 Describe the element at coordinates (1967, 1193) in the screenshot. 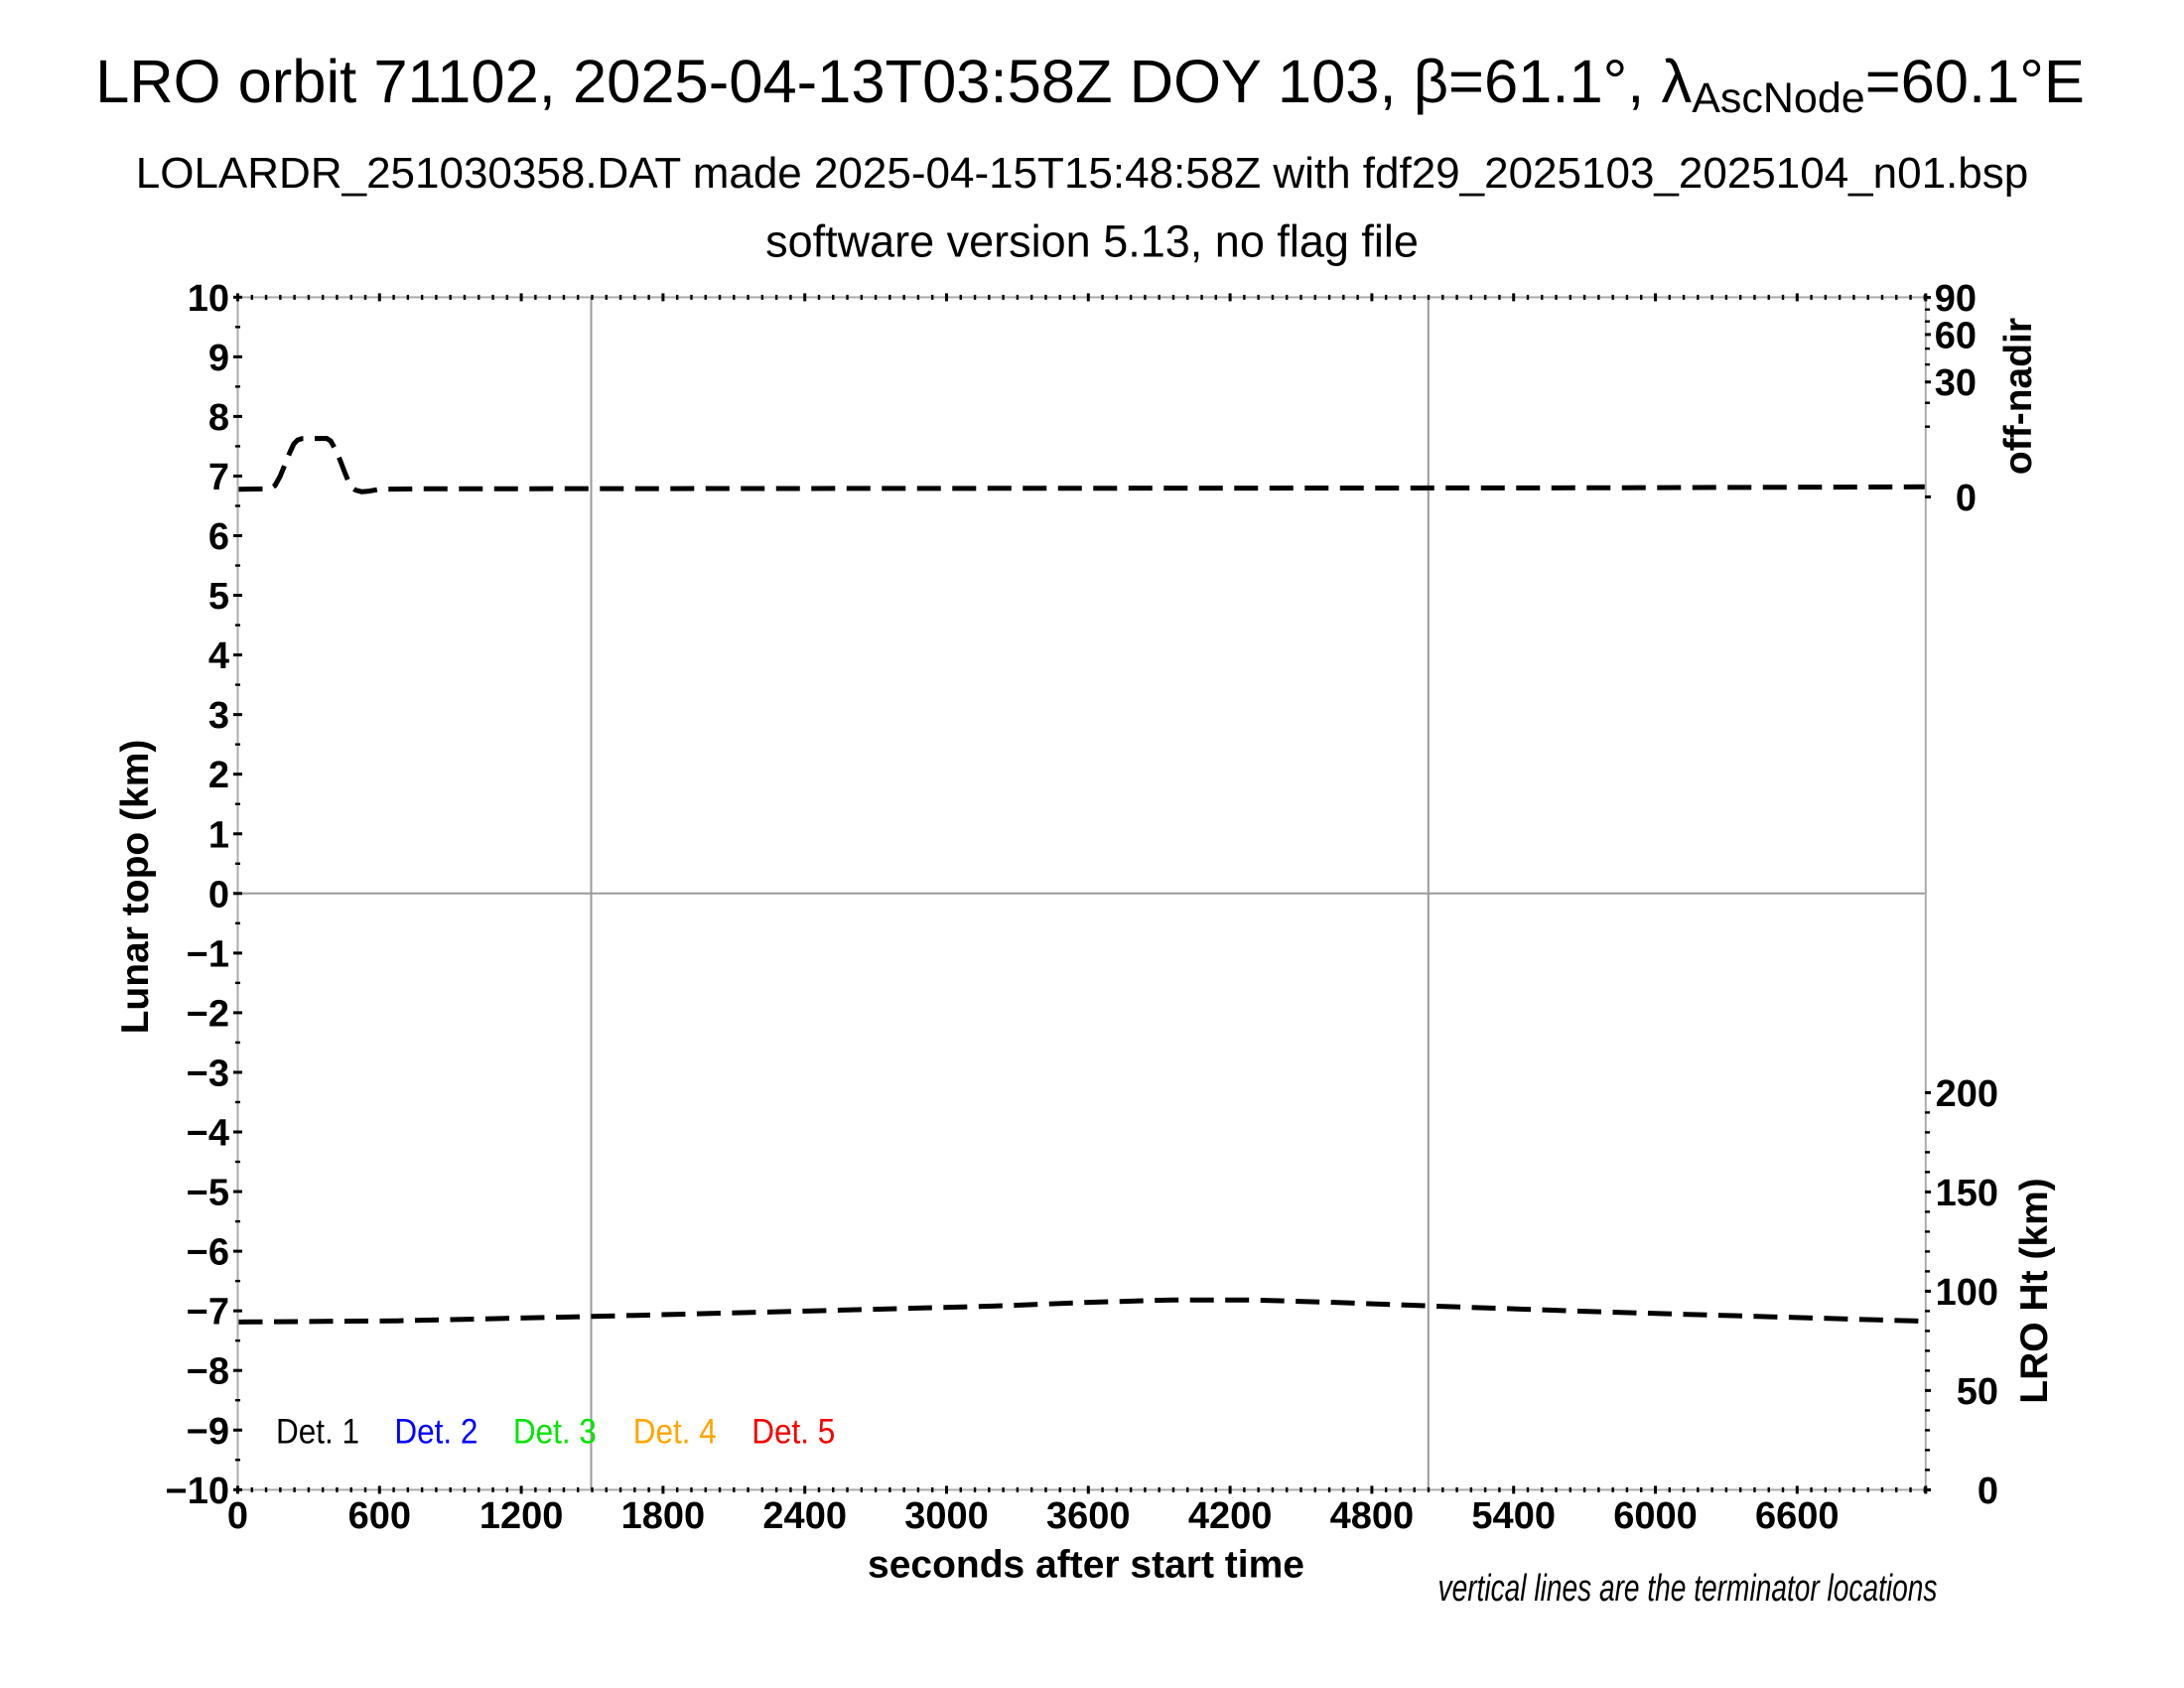

I see `svg-text: 150` at that location.